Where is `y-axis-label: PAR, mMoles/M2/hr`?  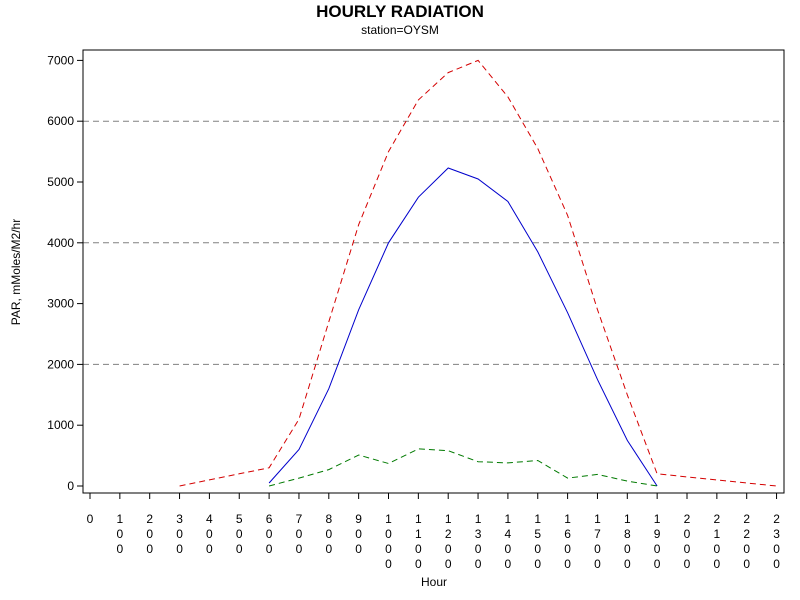 y-axis-label: PAR, mMoles/M2/hr is located at coordinates (16, 272).